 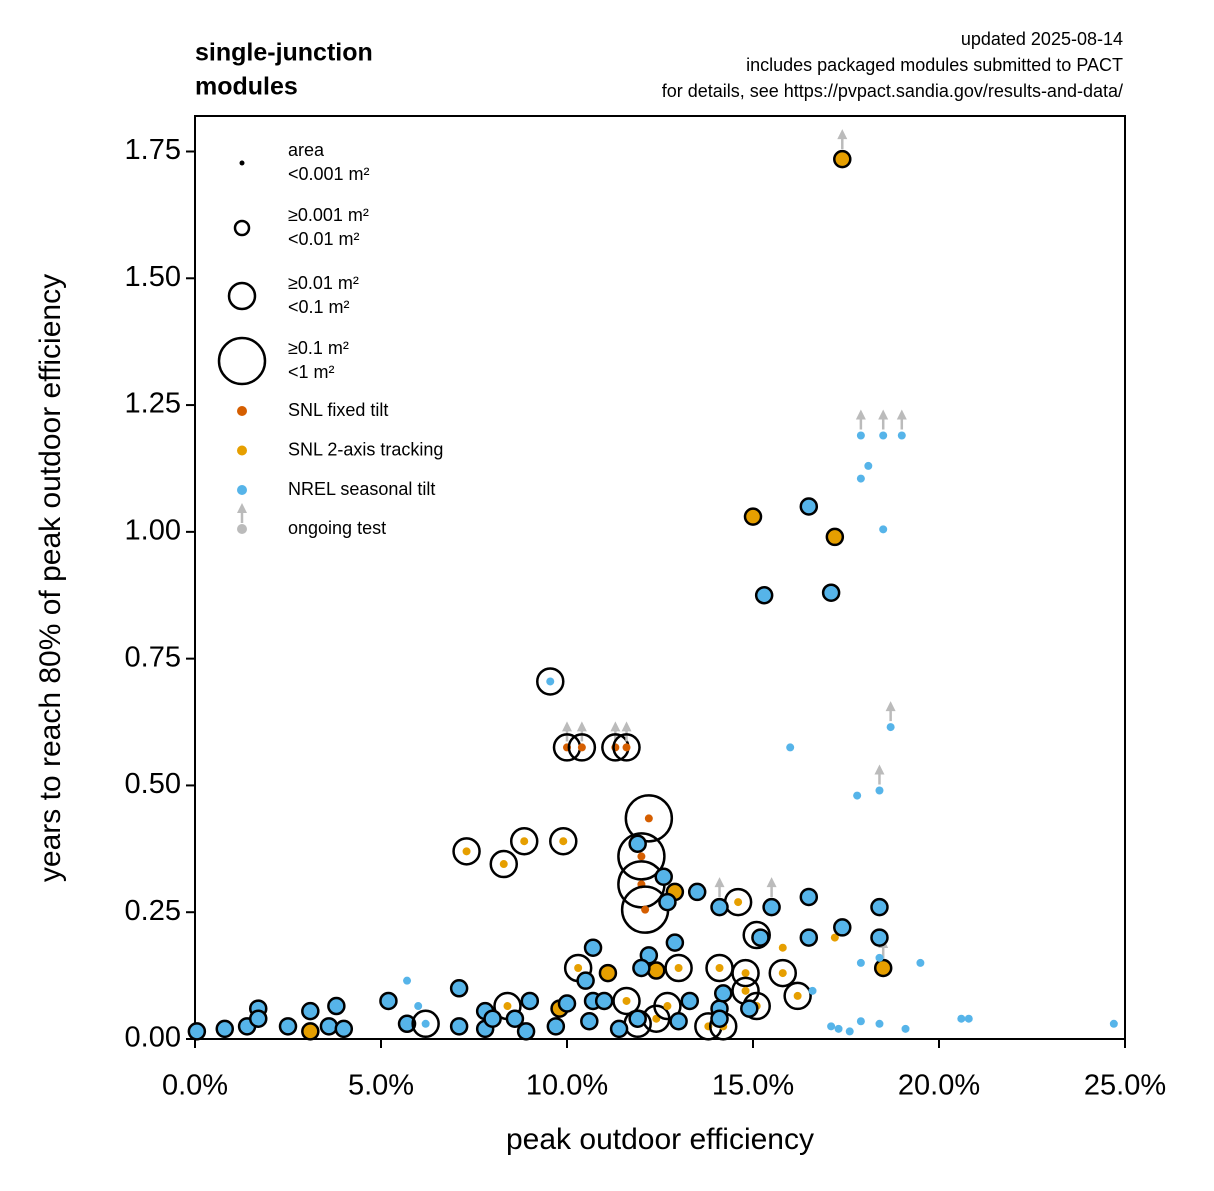 What do you see at coordinates (246, 87) in the screenshot?
I see `chart-title: modules` at bounding box center [246, 87].